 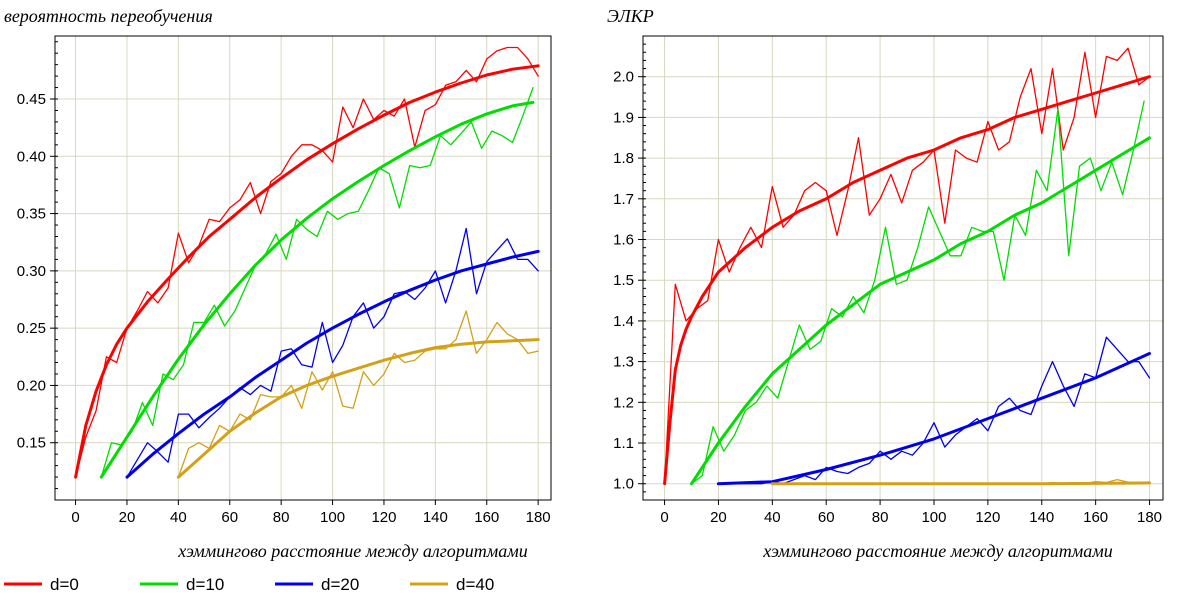 What do you see at coordinates (475, 584) in the screenshot?
I see `legend-label: d=40` at bounding box center [475, 584].